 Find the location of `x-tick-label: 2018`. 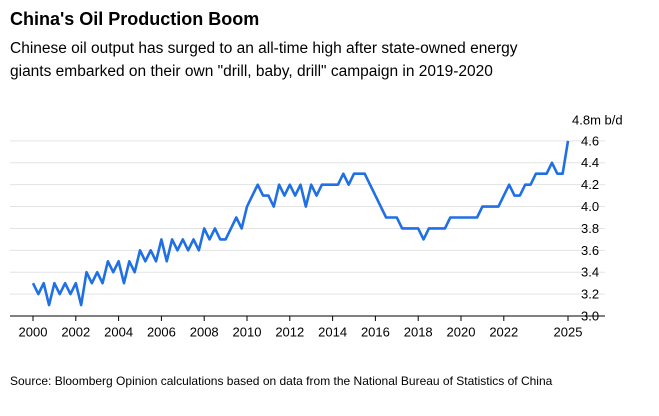

x-tick-label: 2018 is located at coordinates (418, 331).